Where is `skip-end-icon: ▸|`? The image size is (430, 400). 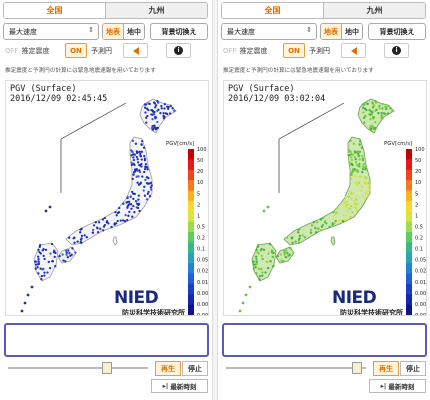 skip-end-icon: ▸| is located at coordinates (383, 386).